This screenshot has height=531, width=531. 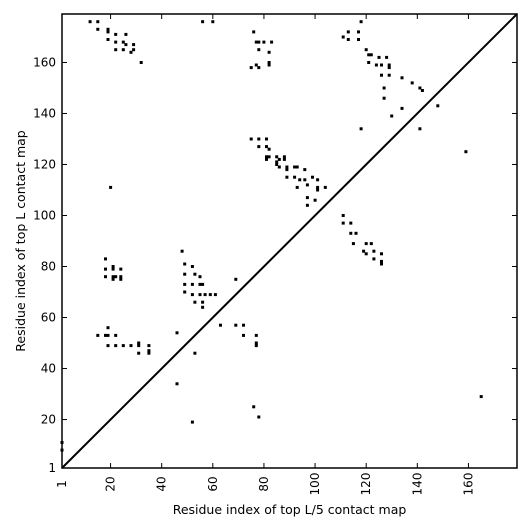 I want to click on x-tick-label: 100, so click(x=315, y=484).